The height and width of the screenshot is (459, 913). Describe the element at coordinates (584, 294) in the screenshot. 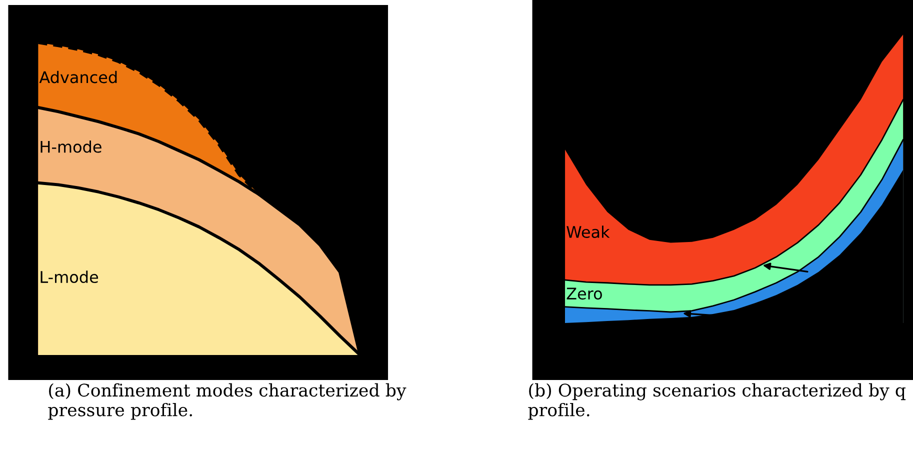

I see `series-label: Zero` at that location.